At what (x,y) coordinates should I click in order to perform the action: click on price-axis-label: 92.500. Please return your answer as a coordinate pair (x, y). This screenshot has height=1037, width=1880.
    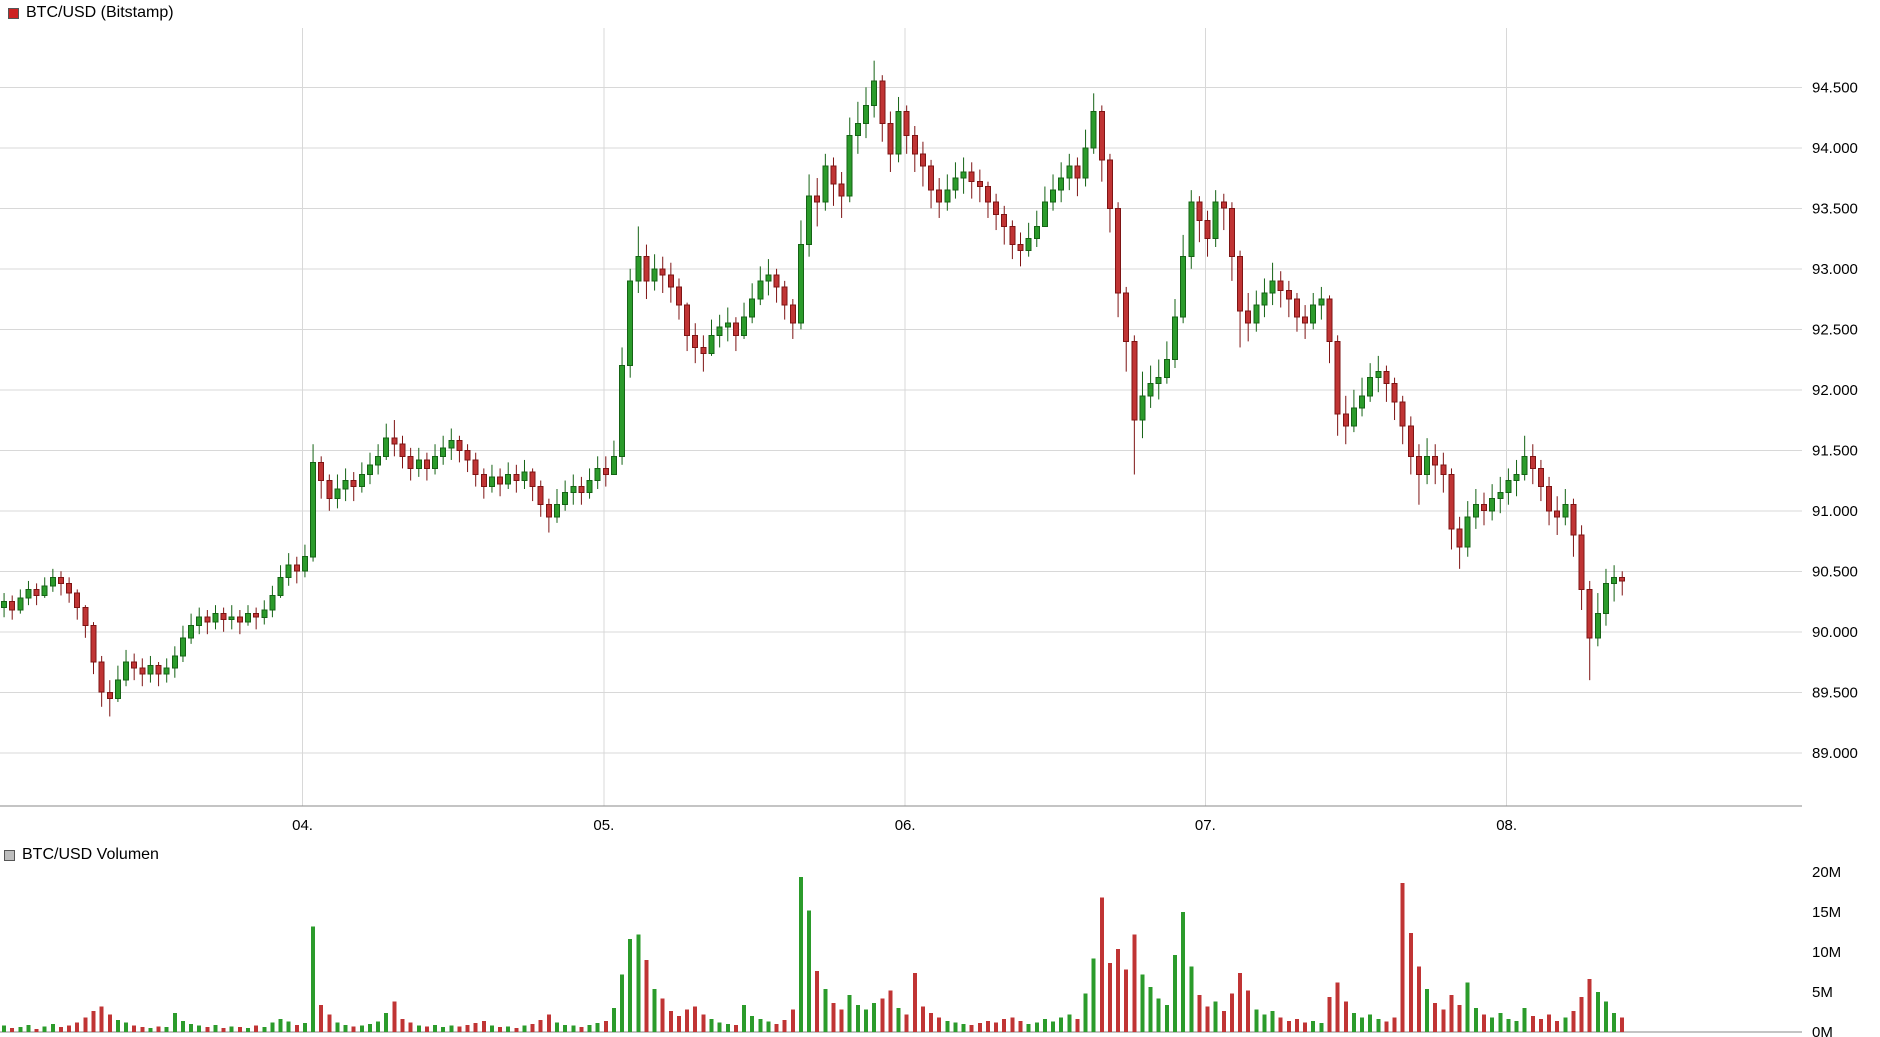
    Looking at the image, I should click on (1835, 329).